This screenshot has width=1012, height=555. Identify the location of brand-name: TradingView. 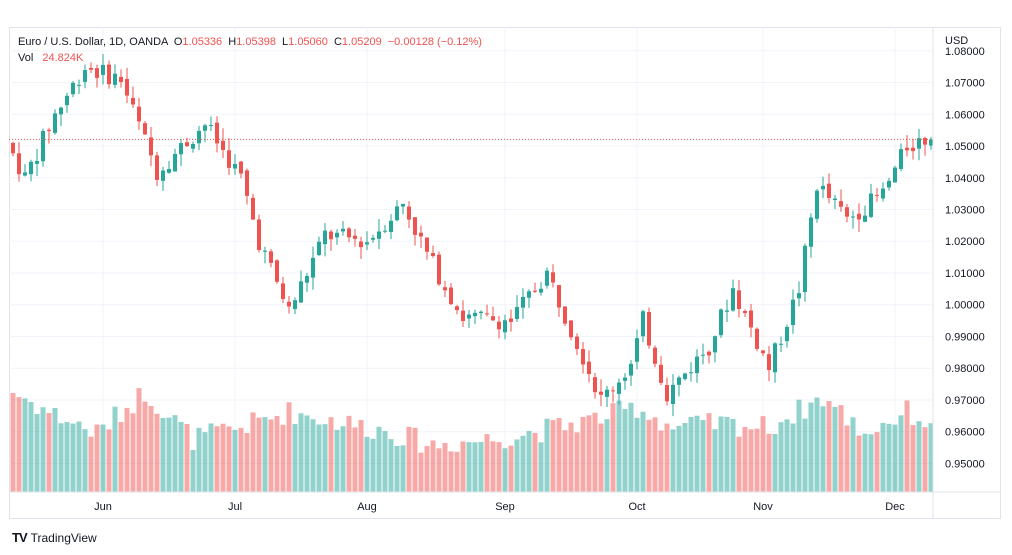
(63, 537).